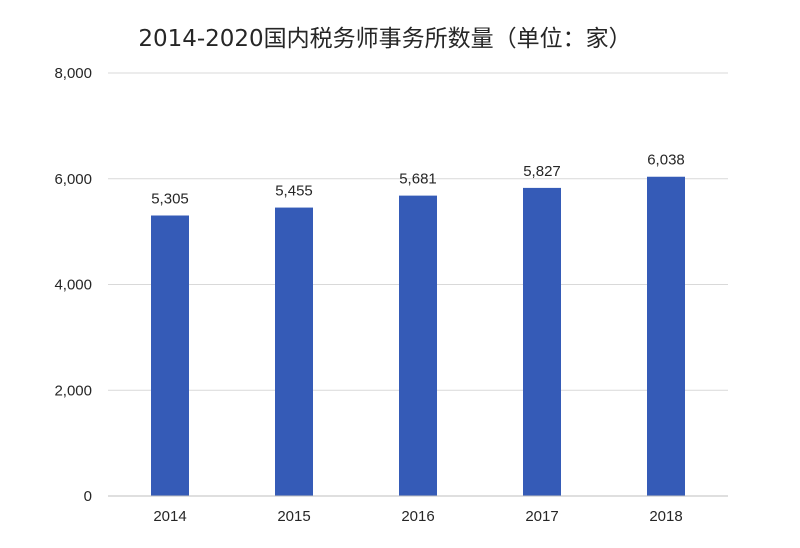  What do you see at coordinates (542, 341) in the screenshot?
I see `bar-2017` at bounding box center [542, 341].